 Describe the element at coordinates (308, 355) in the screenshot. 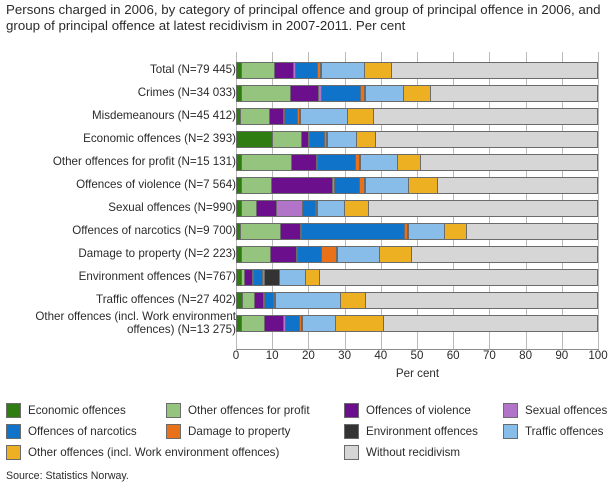

I see `x-tick-20: 20` at that location.